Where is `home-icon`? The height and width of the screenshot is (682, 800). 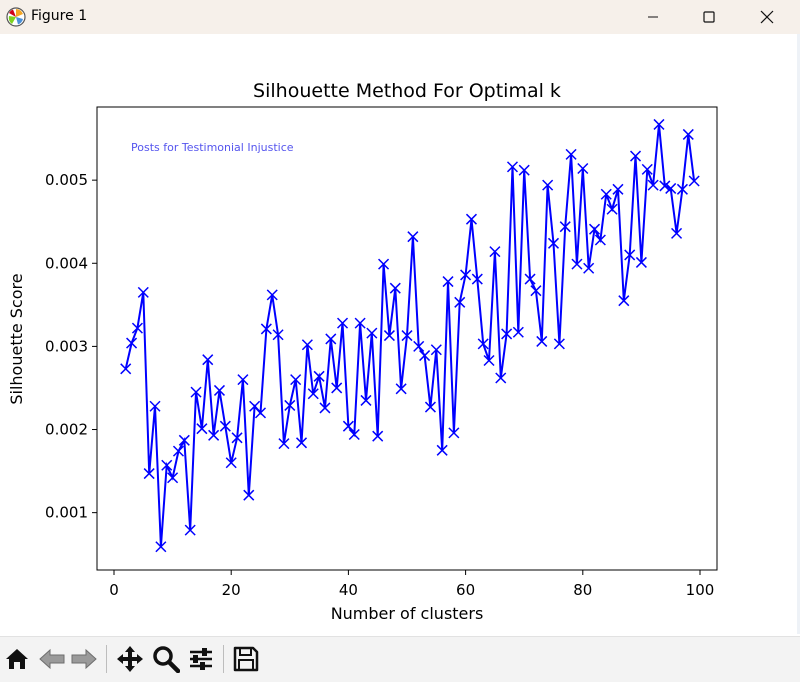
home-icon is located at coordinates (17, 659).